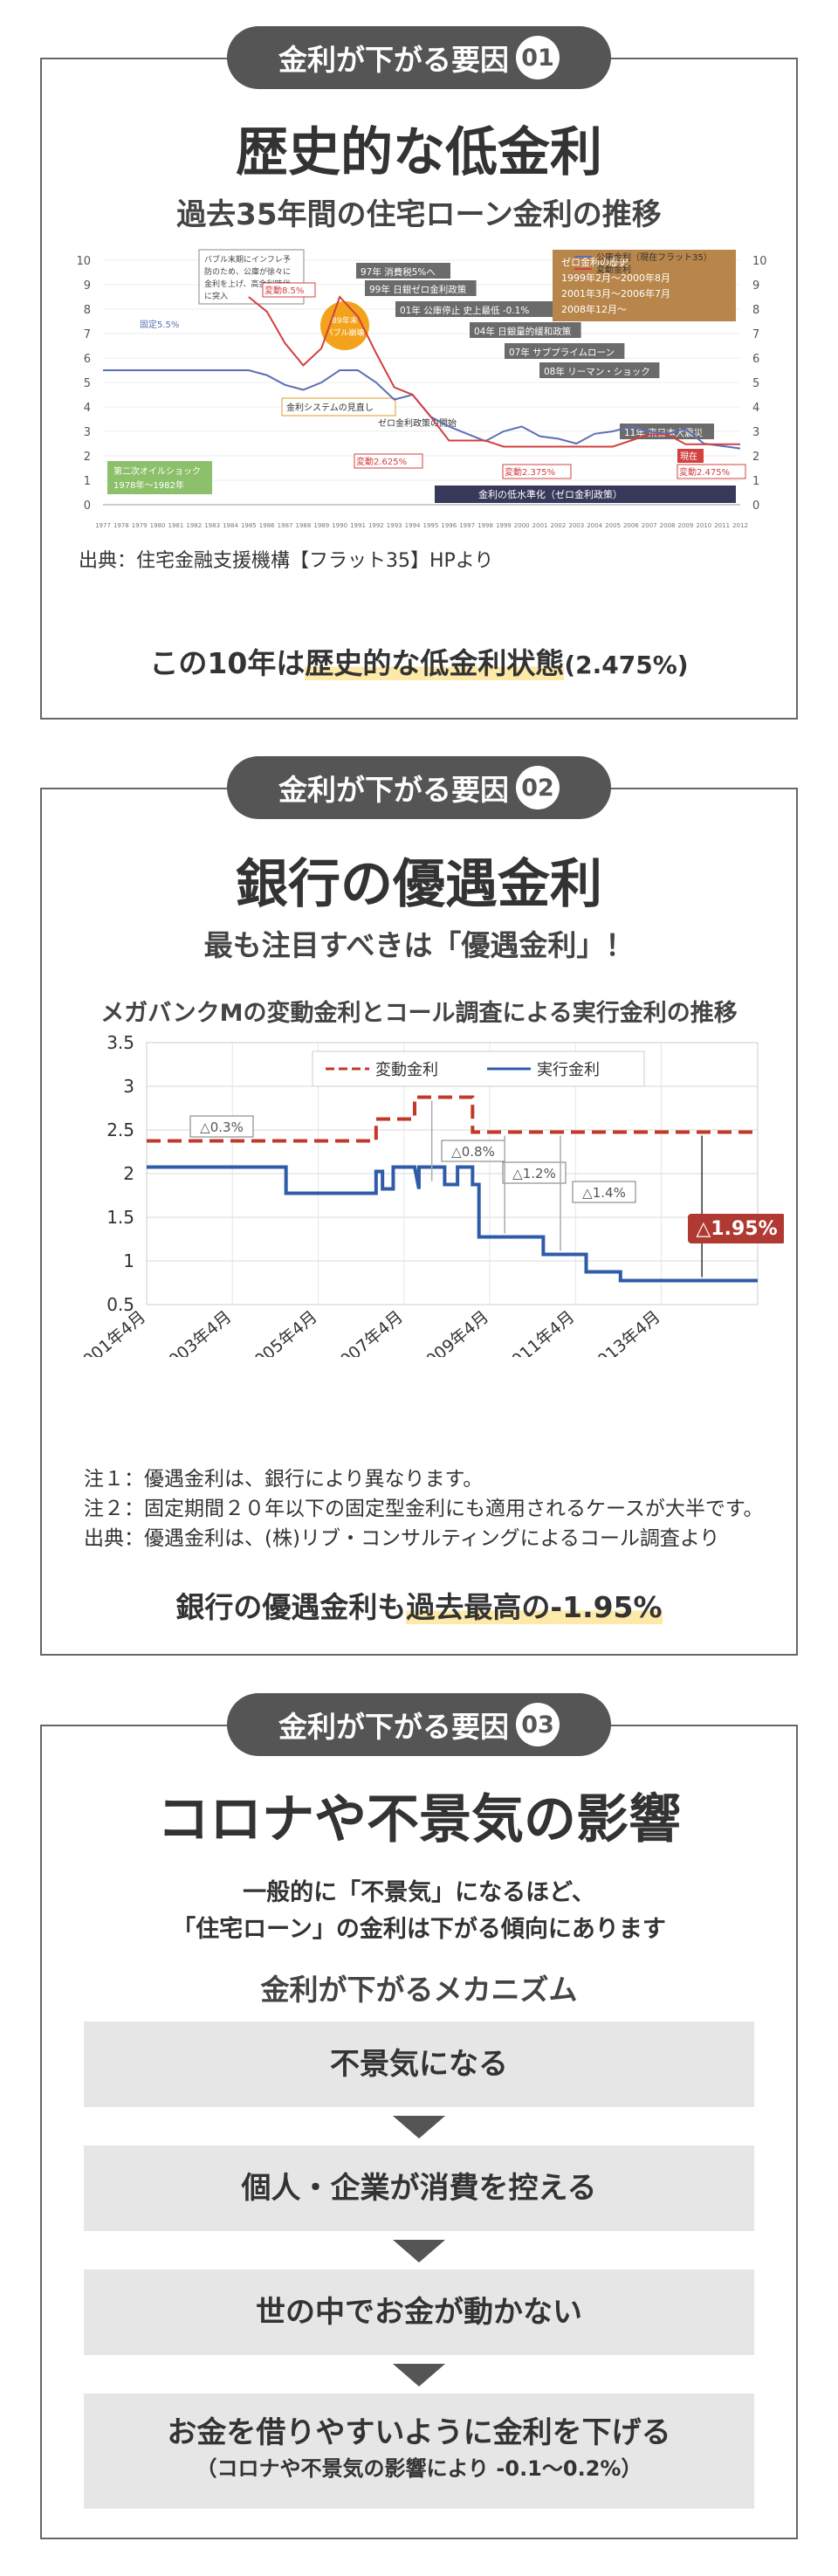 This screenshot has width=838, height=2576. I want to click on flow-step-3: 世の中でお金が動かない, so click(419, 2312).